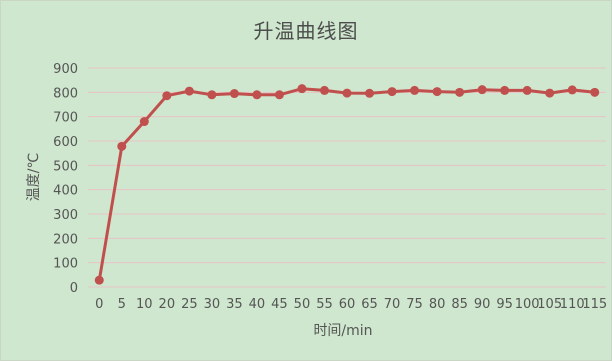 The width and height of the screenshot is (612, 361). What do you see at coordinates (212, 304) in the screenshot?
I see `x-tick-label: 30` at bounding box center [212, 304].